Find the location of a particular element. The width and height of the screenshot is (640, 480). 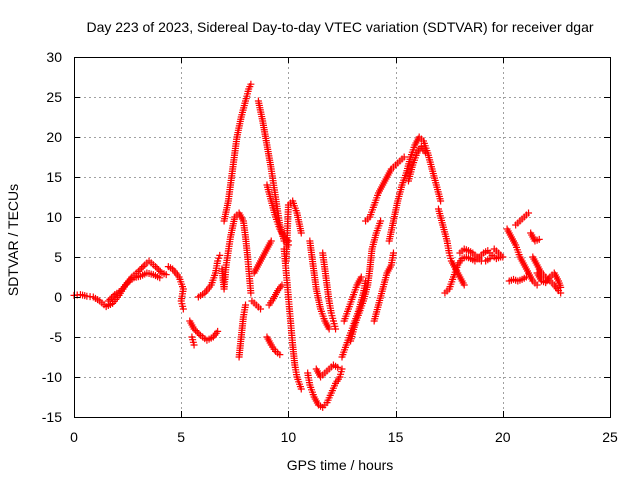

series-arc23 is located at coordinates (352, 299).